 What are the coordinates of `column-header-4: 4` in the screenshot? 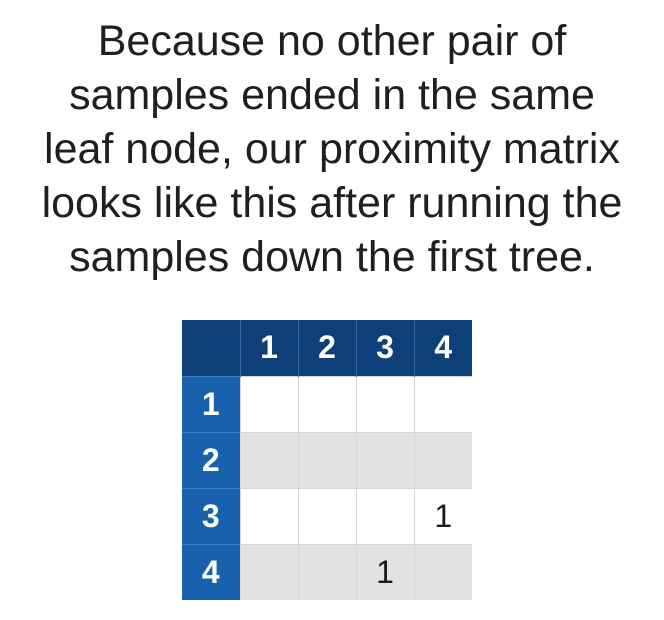 It's located at (442, 348).